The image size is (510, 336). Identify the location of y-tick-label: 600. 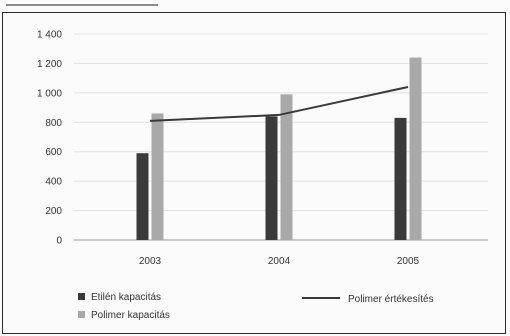
(53, 152).